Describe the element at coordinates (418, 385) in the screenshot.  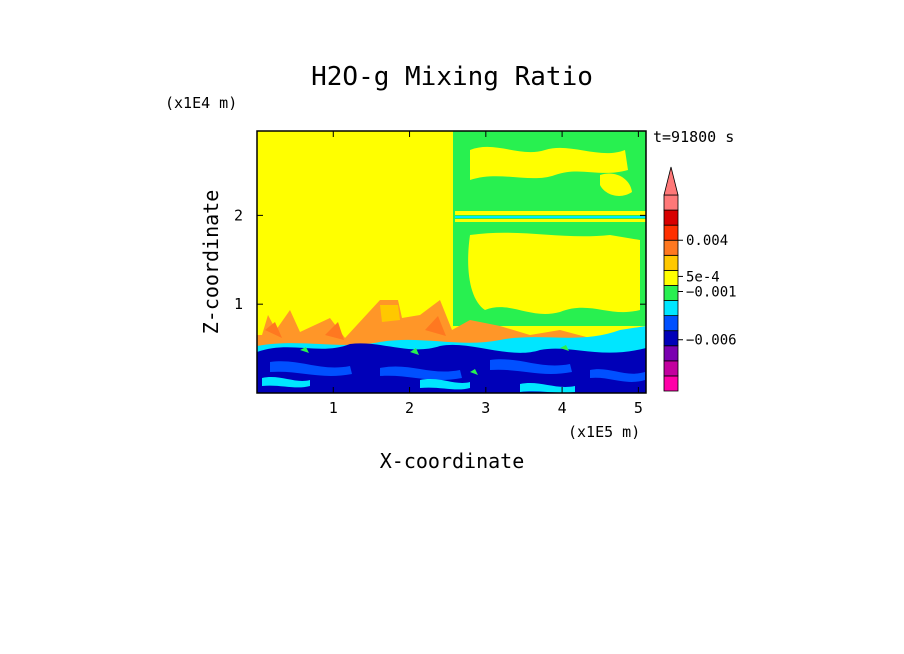
I see `field-cyan-streaks` at that location.